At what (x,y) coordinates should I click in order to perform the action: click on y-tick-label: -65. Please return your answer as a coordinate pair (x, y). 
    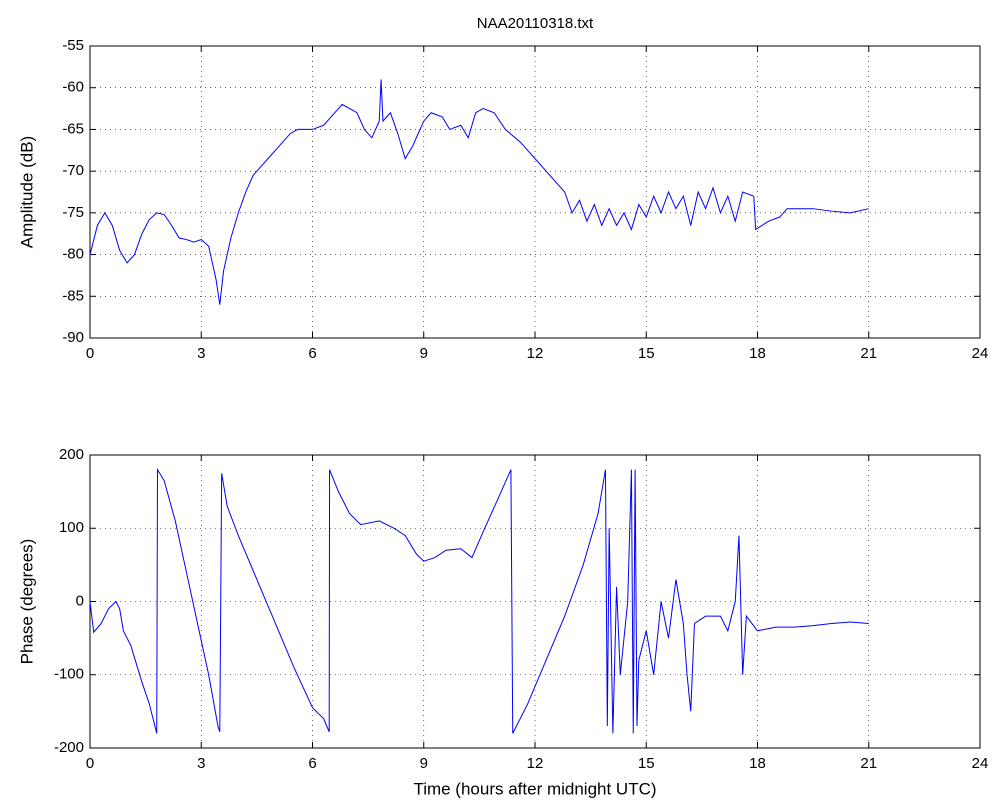
    Looking at the image, I should click on (73, 128).